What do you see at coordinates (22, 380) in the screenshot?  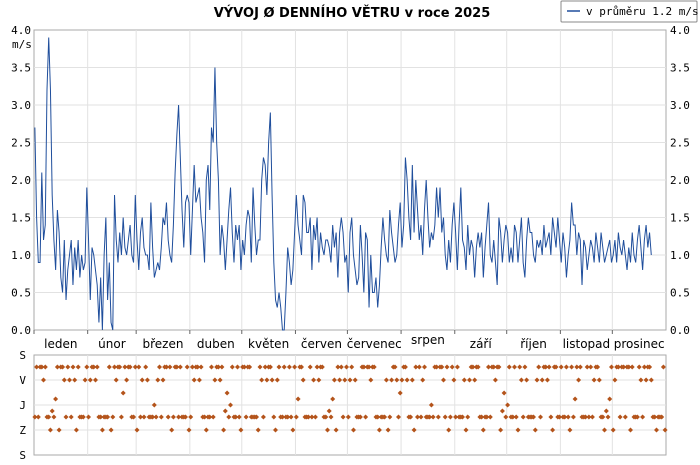 I see `dir-tick-label: V` at bounding box center [22, 380].